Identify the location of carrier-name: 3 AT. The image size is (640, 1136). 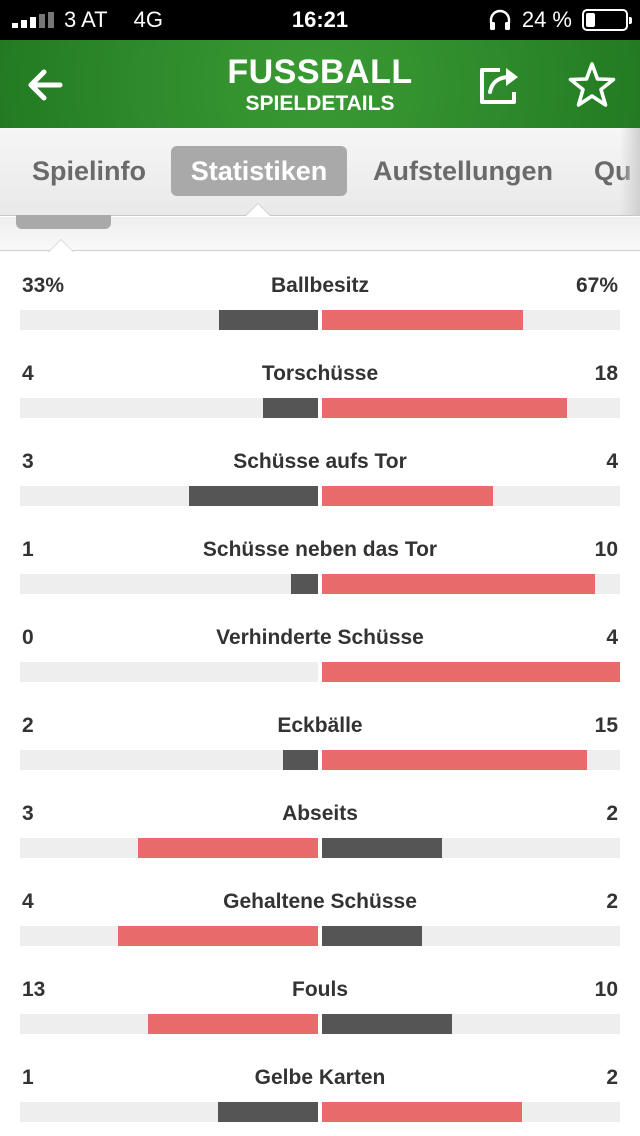
(86, 19).